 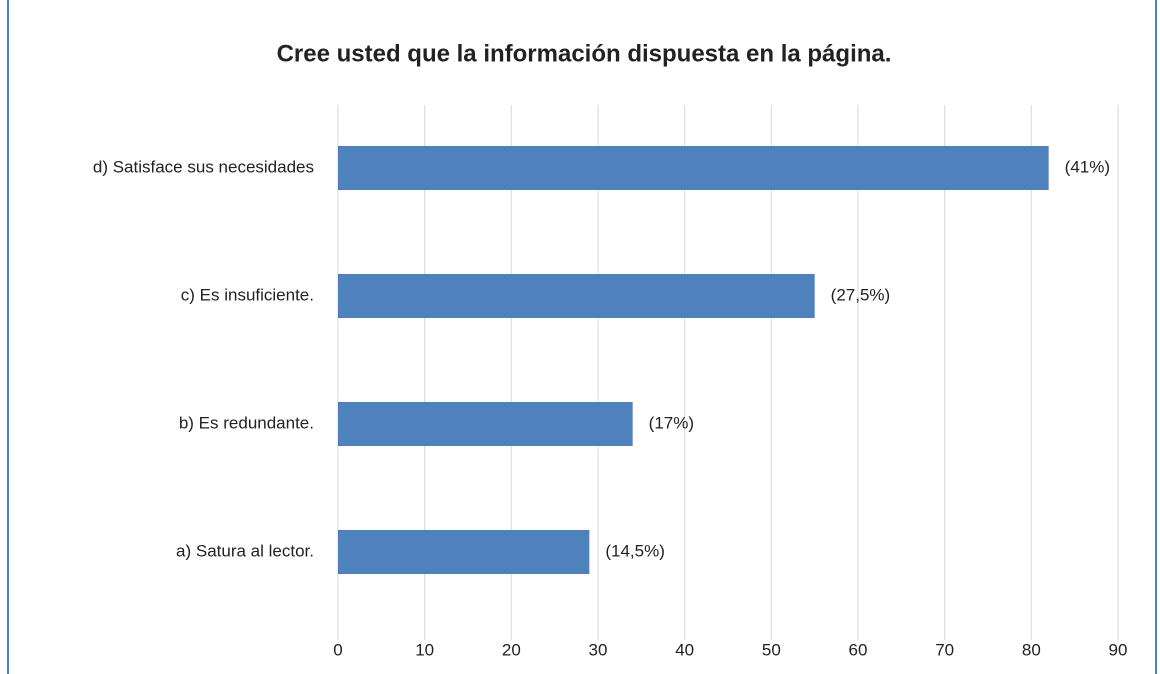 What do you see at coordinates (635, 550) in the screenshot?
I see `data-label: (14,5%)` at bounding box center [635, 550].